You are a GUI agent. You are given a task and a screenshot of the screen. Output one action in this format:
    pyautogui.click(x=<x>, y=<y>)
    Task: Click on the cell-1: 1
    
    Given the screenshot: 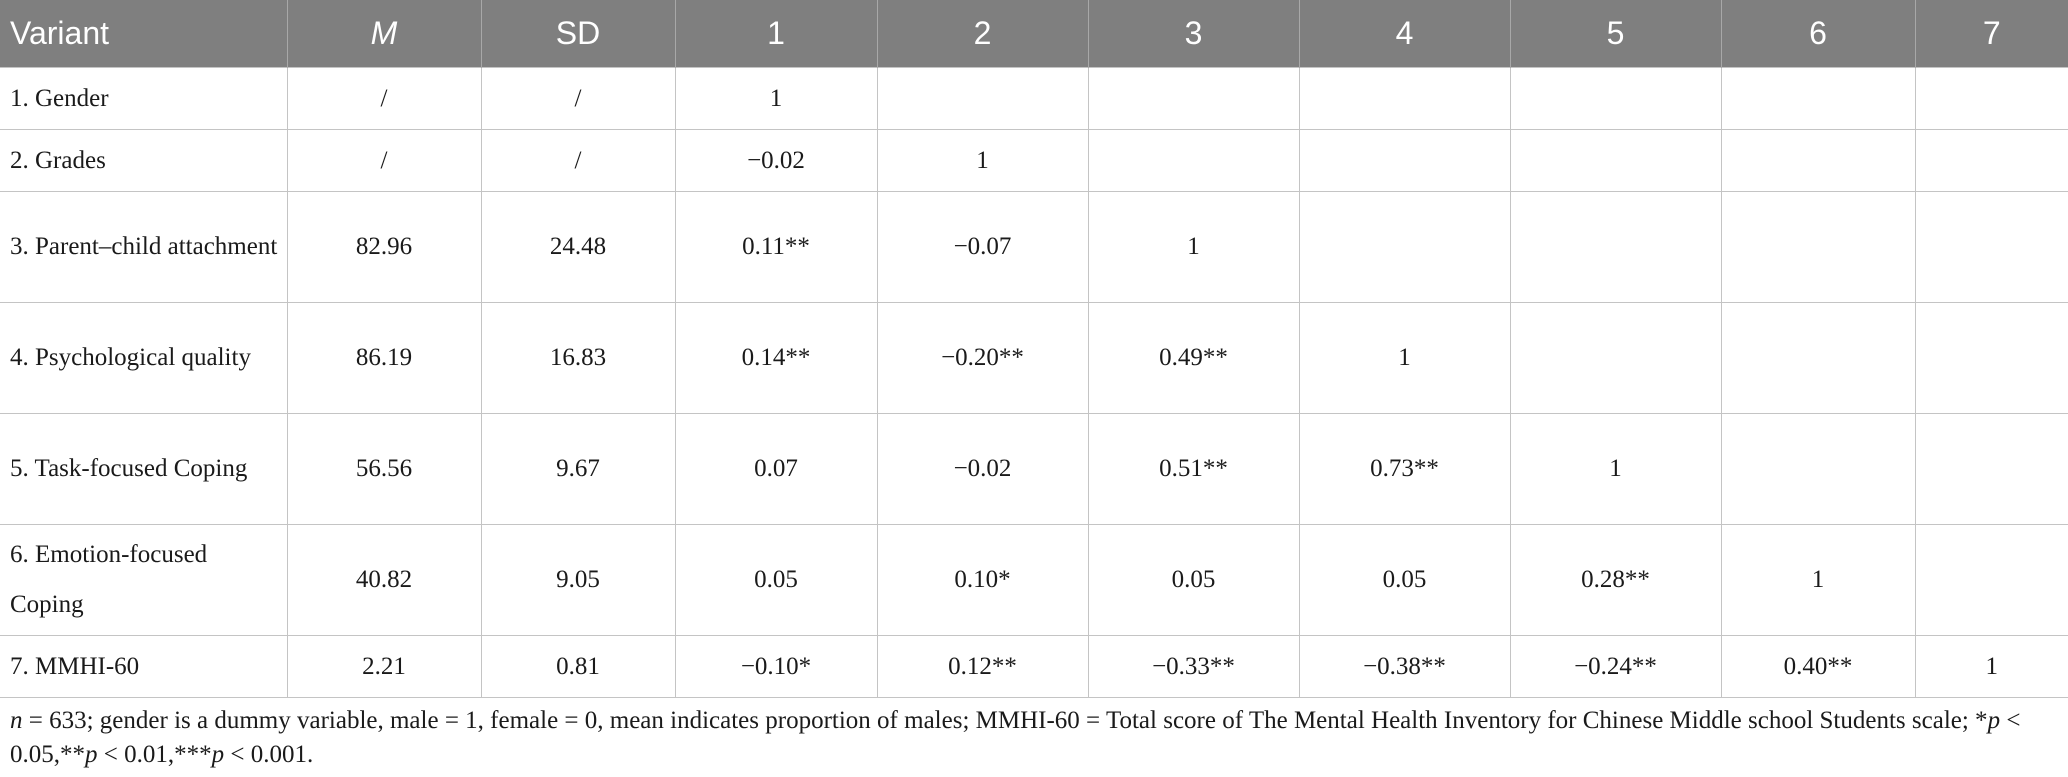 What is the action you would take?
    pyautogui.click(x=776, y=98)
    